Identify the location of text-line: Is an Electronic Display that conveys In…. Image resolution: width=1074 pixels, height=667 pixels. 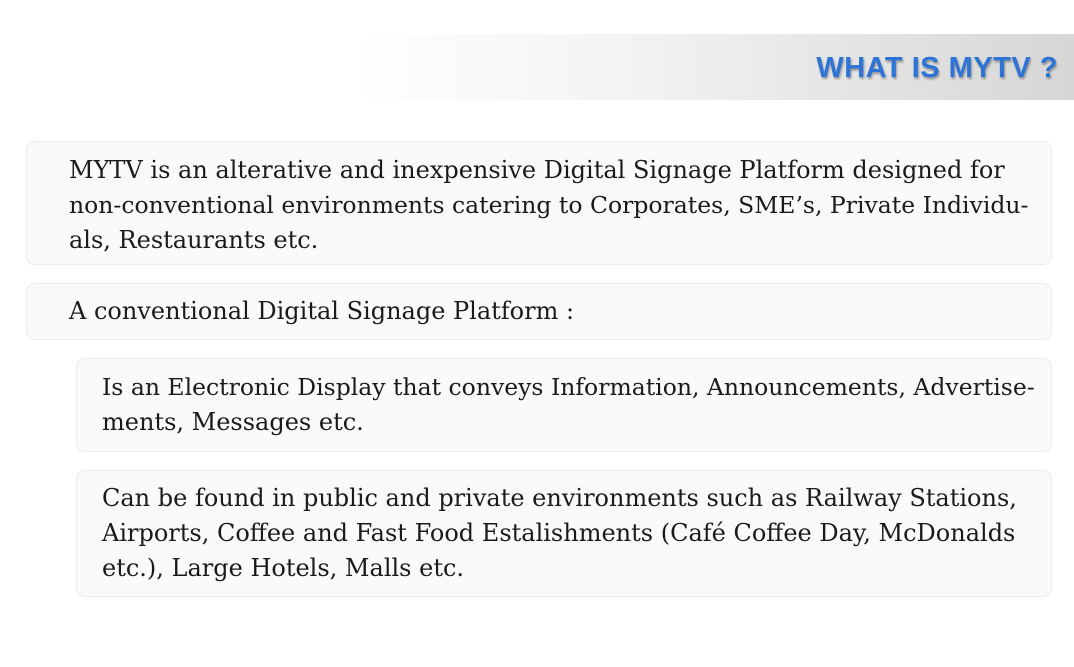
(568, 387).